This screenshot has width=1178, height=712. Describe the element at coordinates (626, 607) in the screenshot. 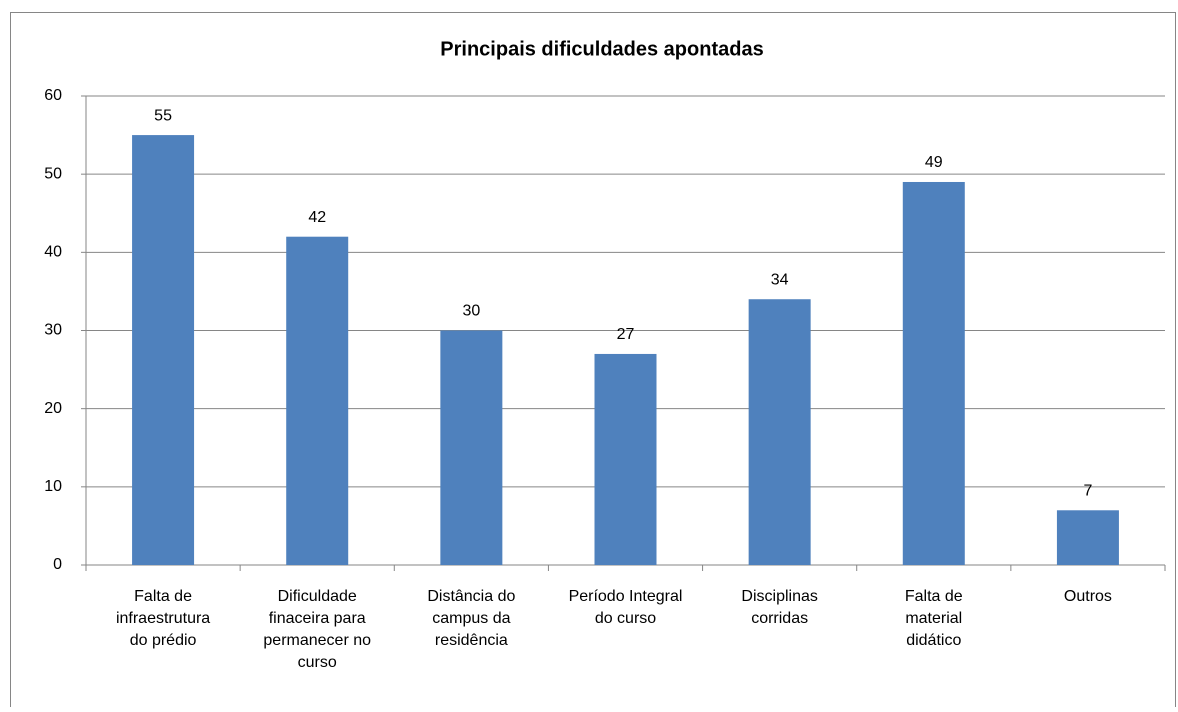

I see `x-tick-label: Período Integral do curso` at that location.